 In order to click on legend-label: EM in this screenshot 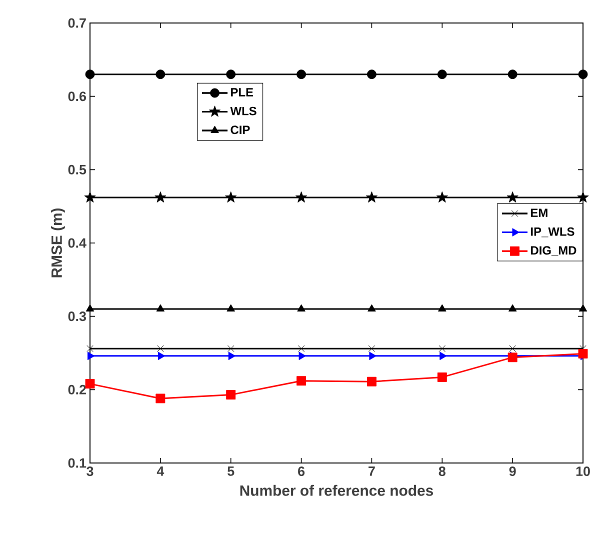, I will do `click(539, 212)`.